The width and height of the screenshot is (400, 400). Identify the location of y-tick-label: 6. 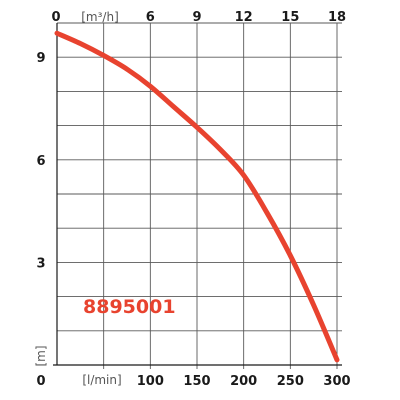
(40, 161).